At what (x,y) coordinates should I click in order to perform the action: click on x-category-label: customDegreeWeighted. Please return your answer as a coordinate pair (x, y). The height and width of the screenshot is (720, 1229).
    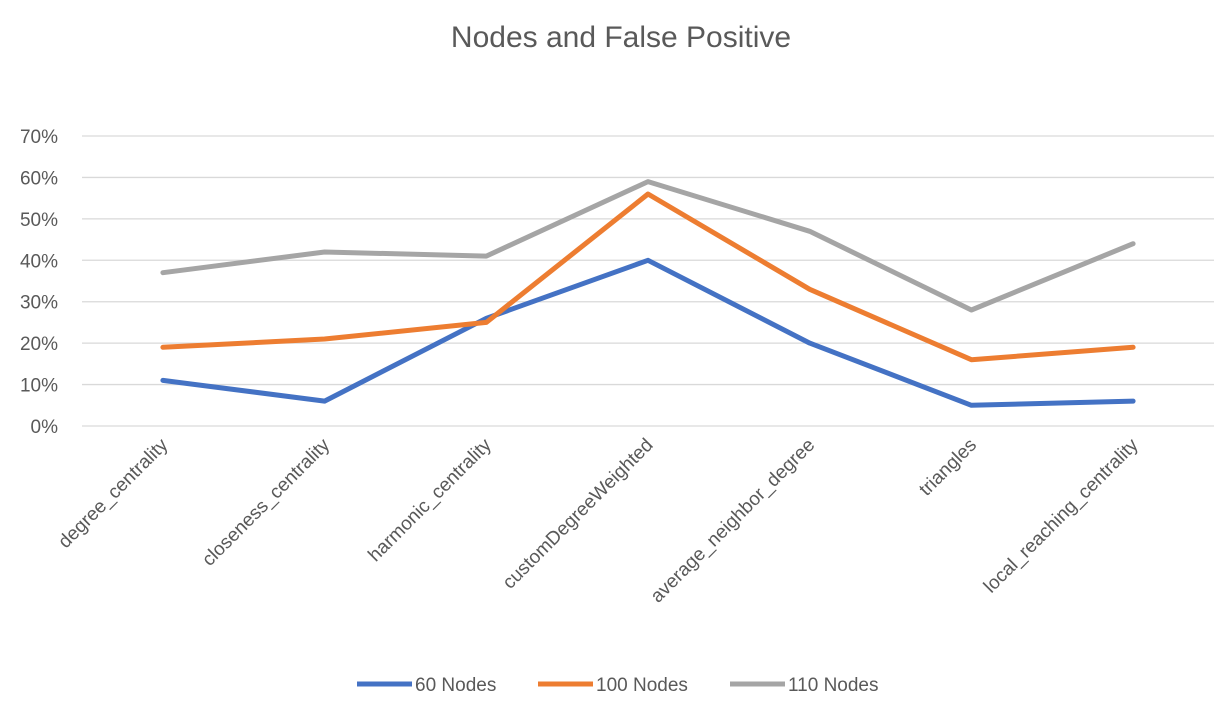
    Looking at the image, I should click on (578, 514).